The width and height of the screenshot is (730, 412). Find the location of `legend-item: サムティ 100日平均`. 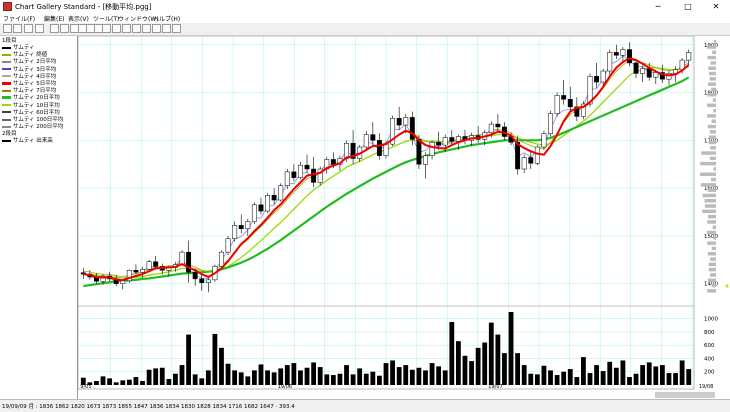

legend-item: サムティ 100日平均 is located at coordinates (32, 119).